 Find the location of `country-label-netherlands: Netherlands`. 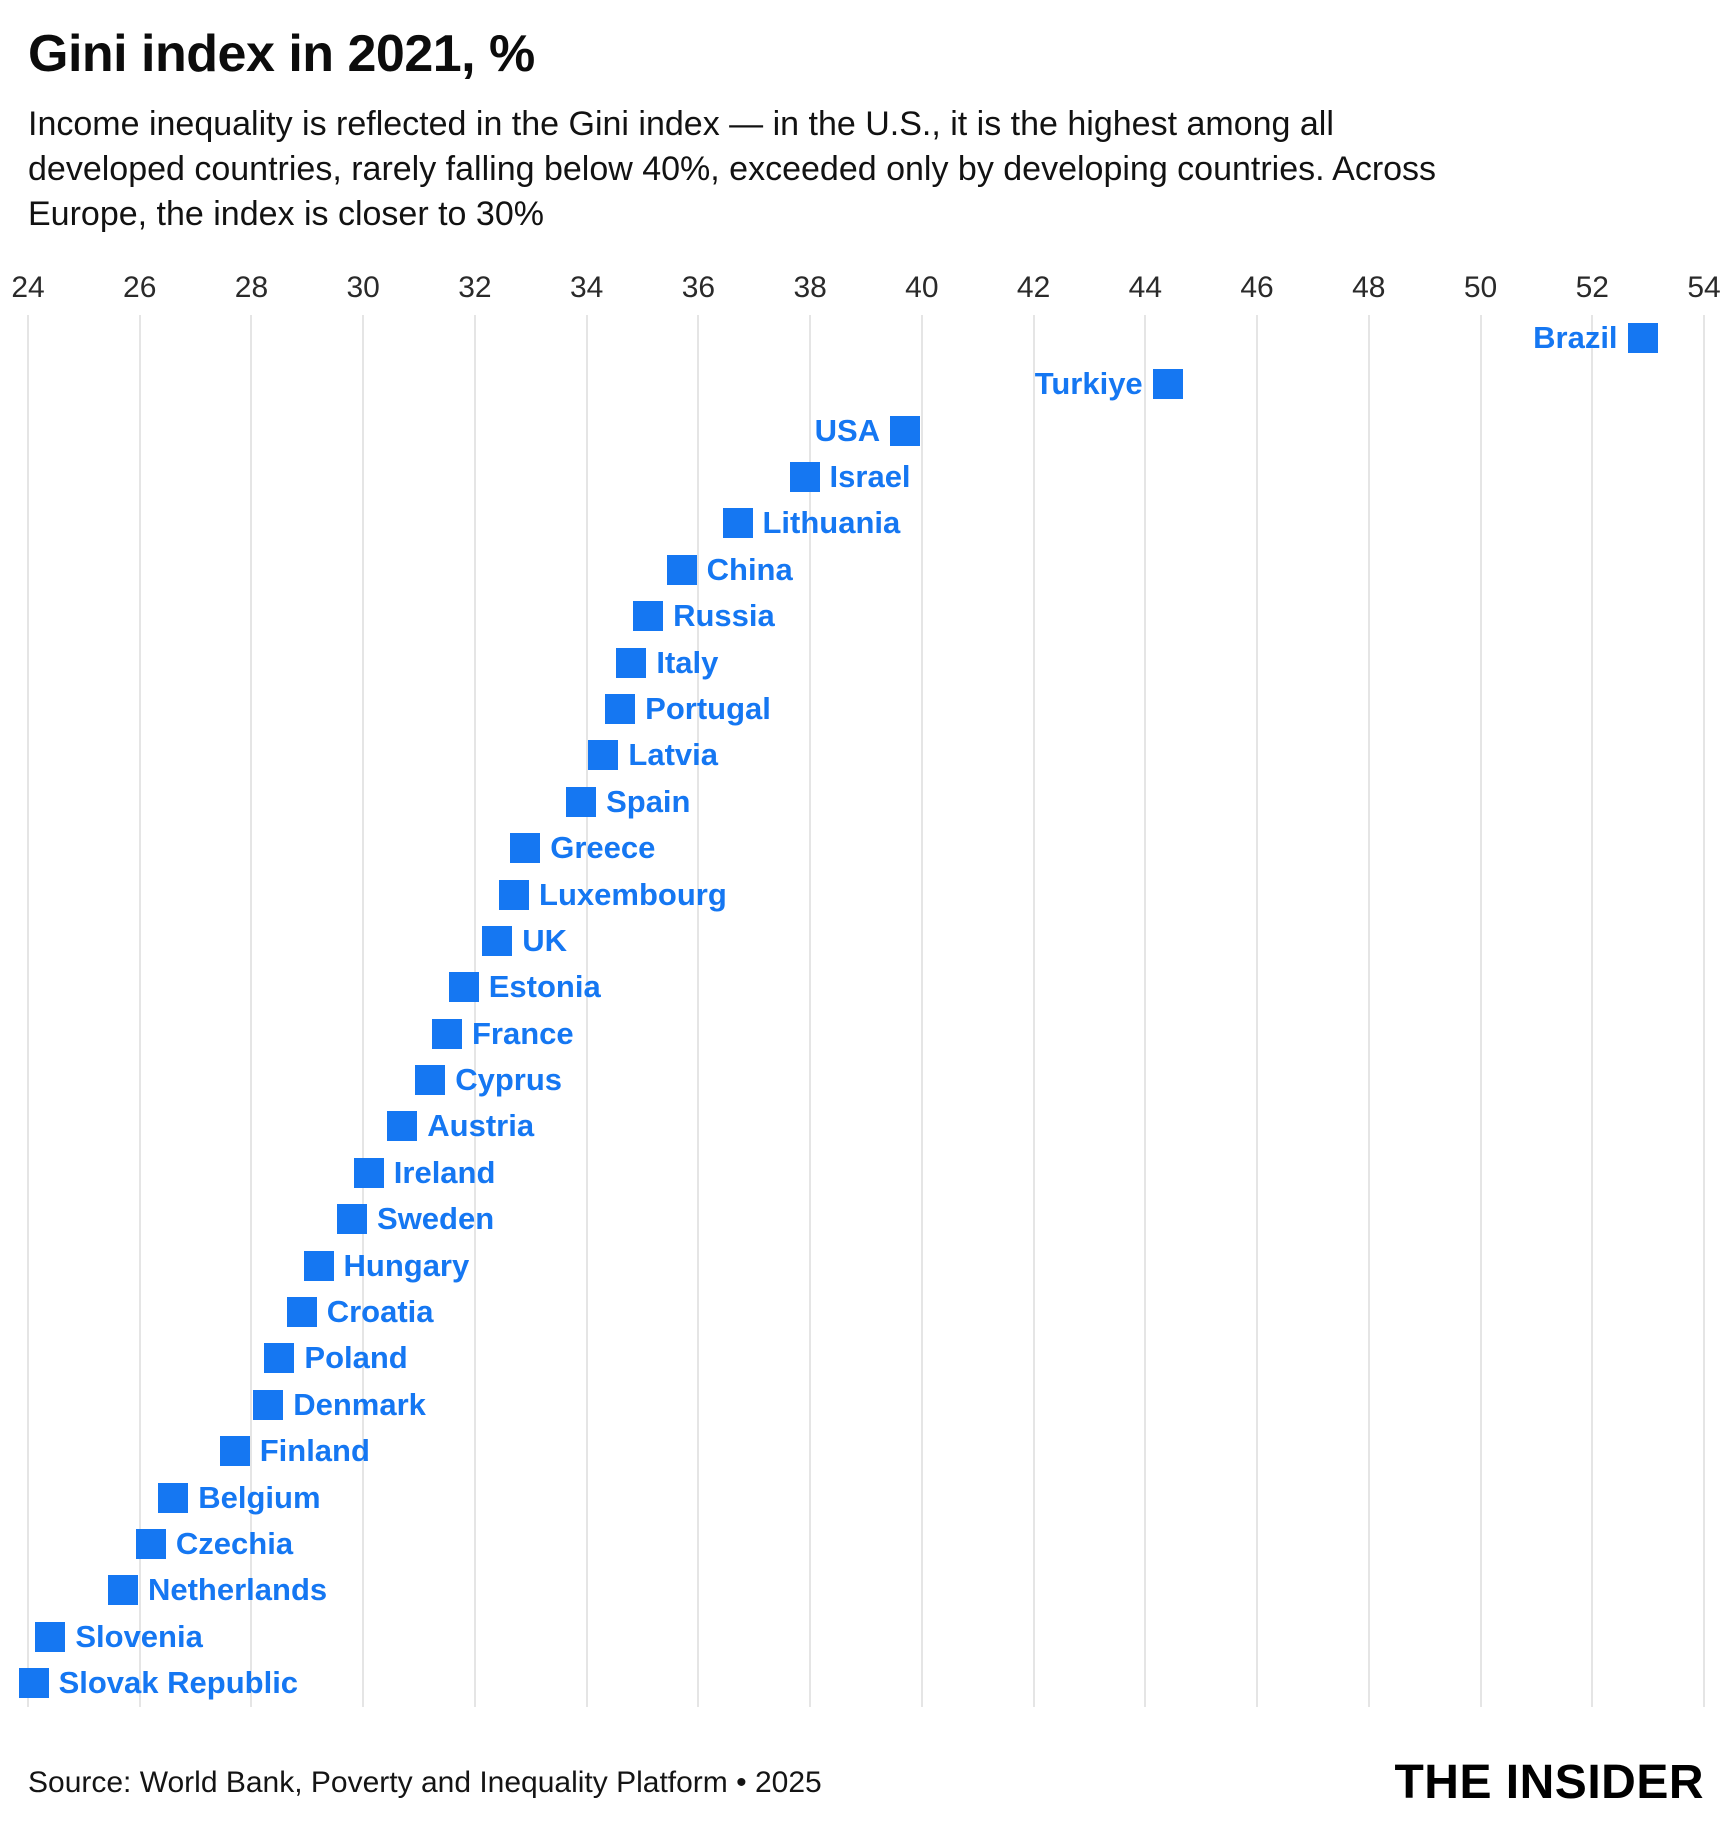

country-label-netherlands: Netherlands is located at coordinates (237, 1590).